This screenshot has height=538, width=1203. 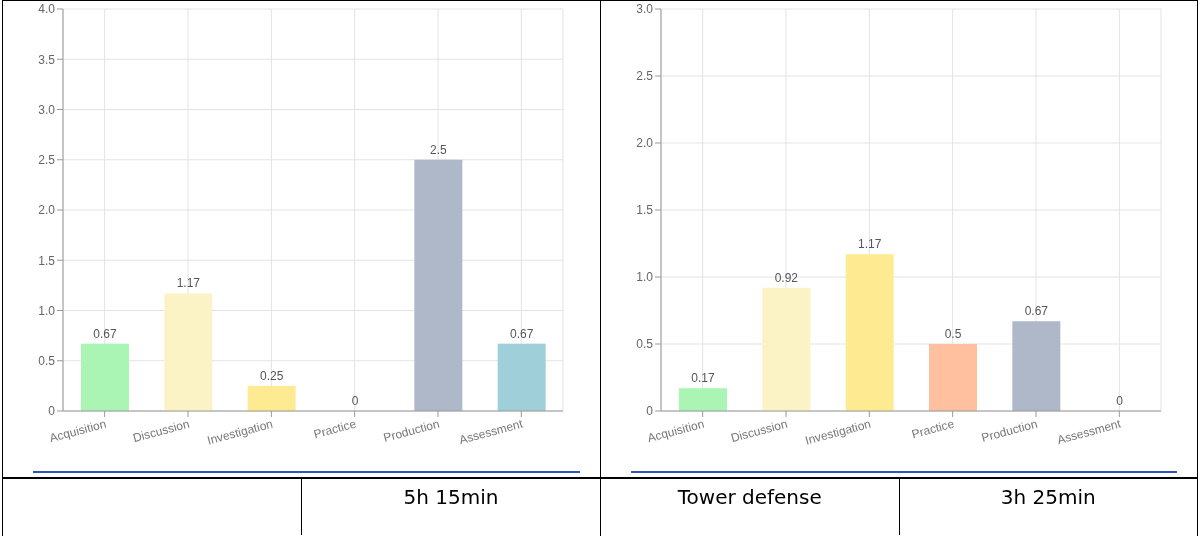 What do you see at coordinates (953, 334) in the screenshot?
I see `data-label: 0.5` at bounding box center [953, 334].